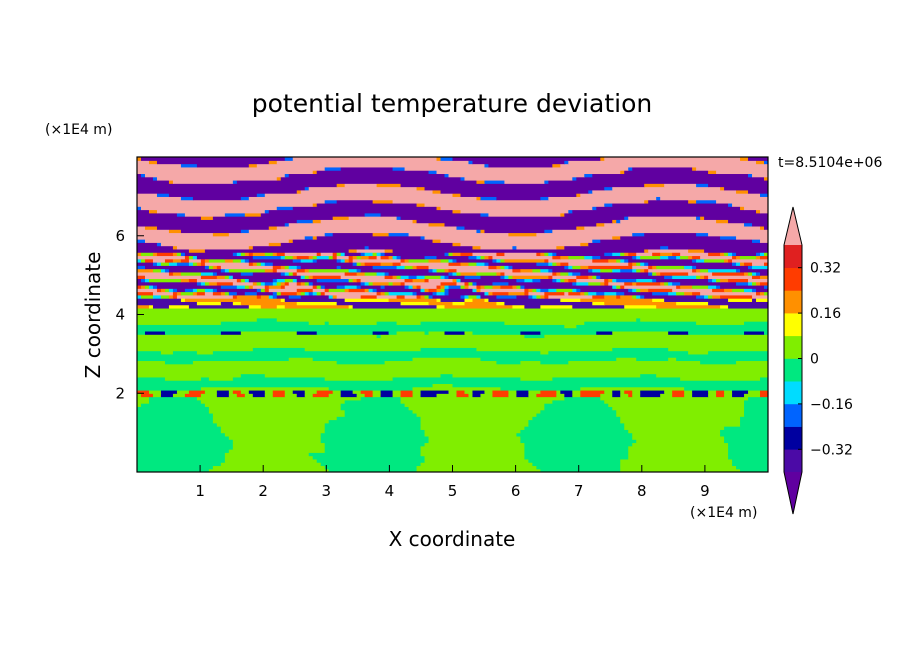 The height and width of the screenshot is (654, 904). What do you see at coordinates (327, 491) in the screenshot?
I see `x-tick-label: 3` at bounding box center [327, 491].